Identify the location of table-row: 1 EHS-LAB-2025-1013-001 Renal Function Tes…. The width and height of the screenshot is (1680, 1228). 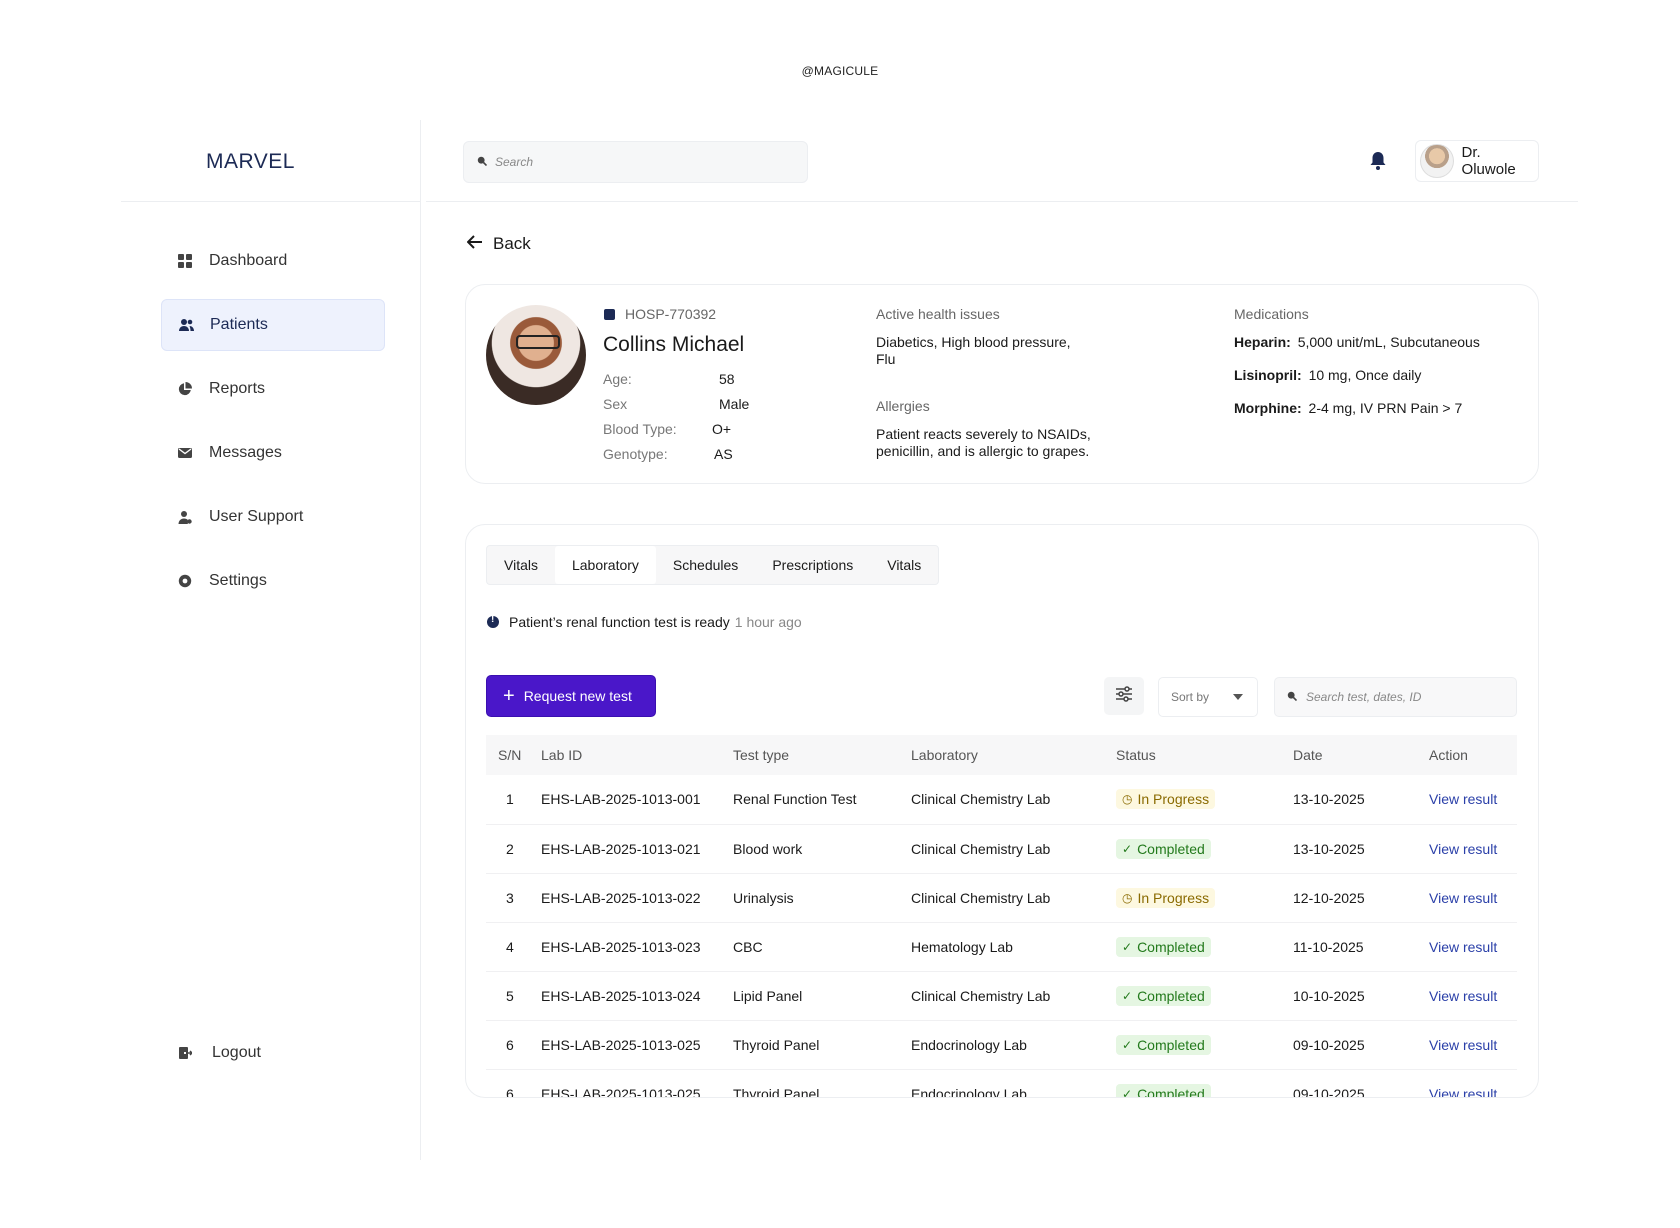
(1001, 800).